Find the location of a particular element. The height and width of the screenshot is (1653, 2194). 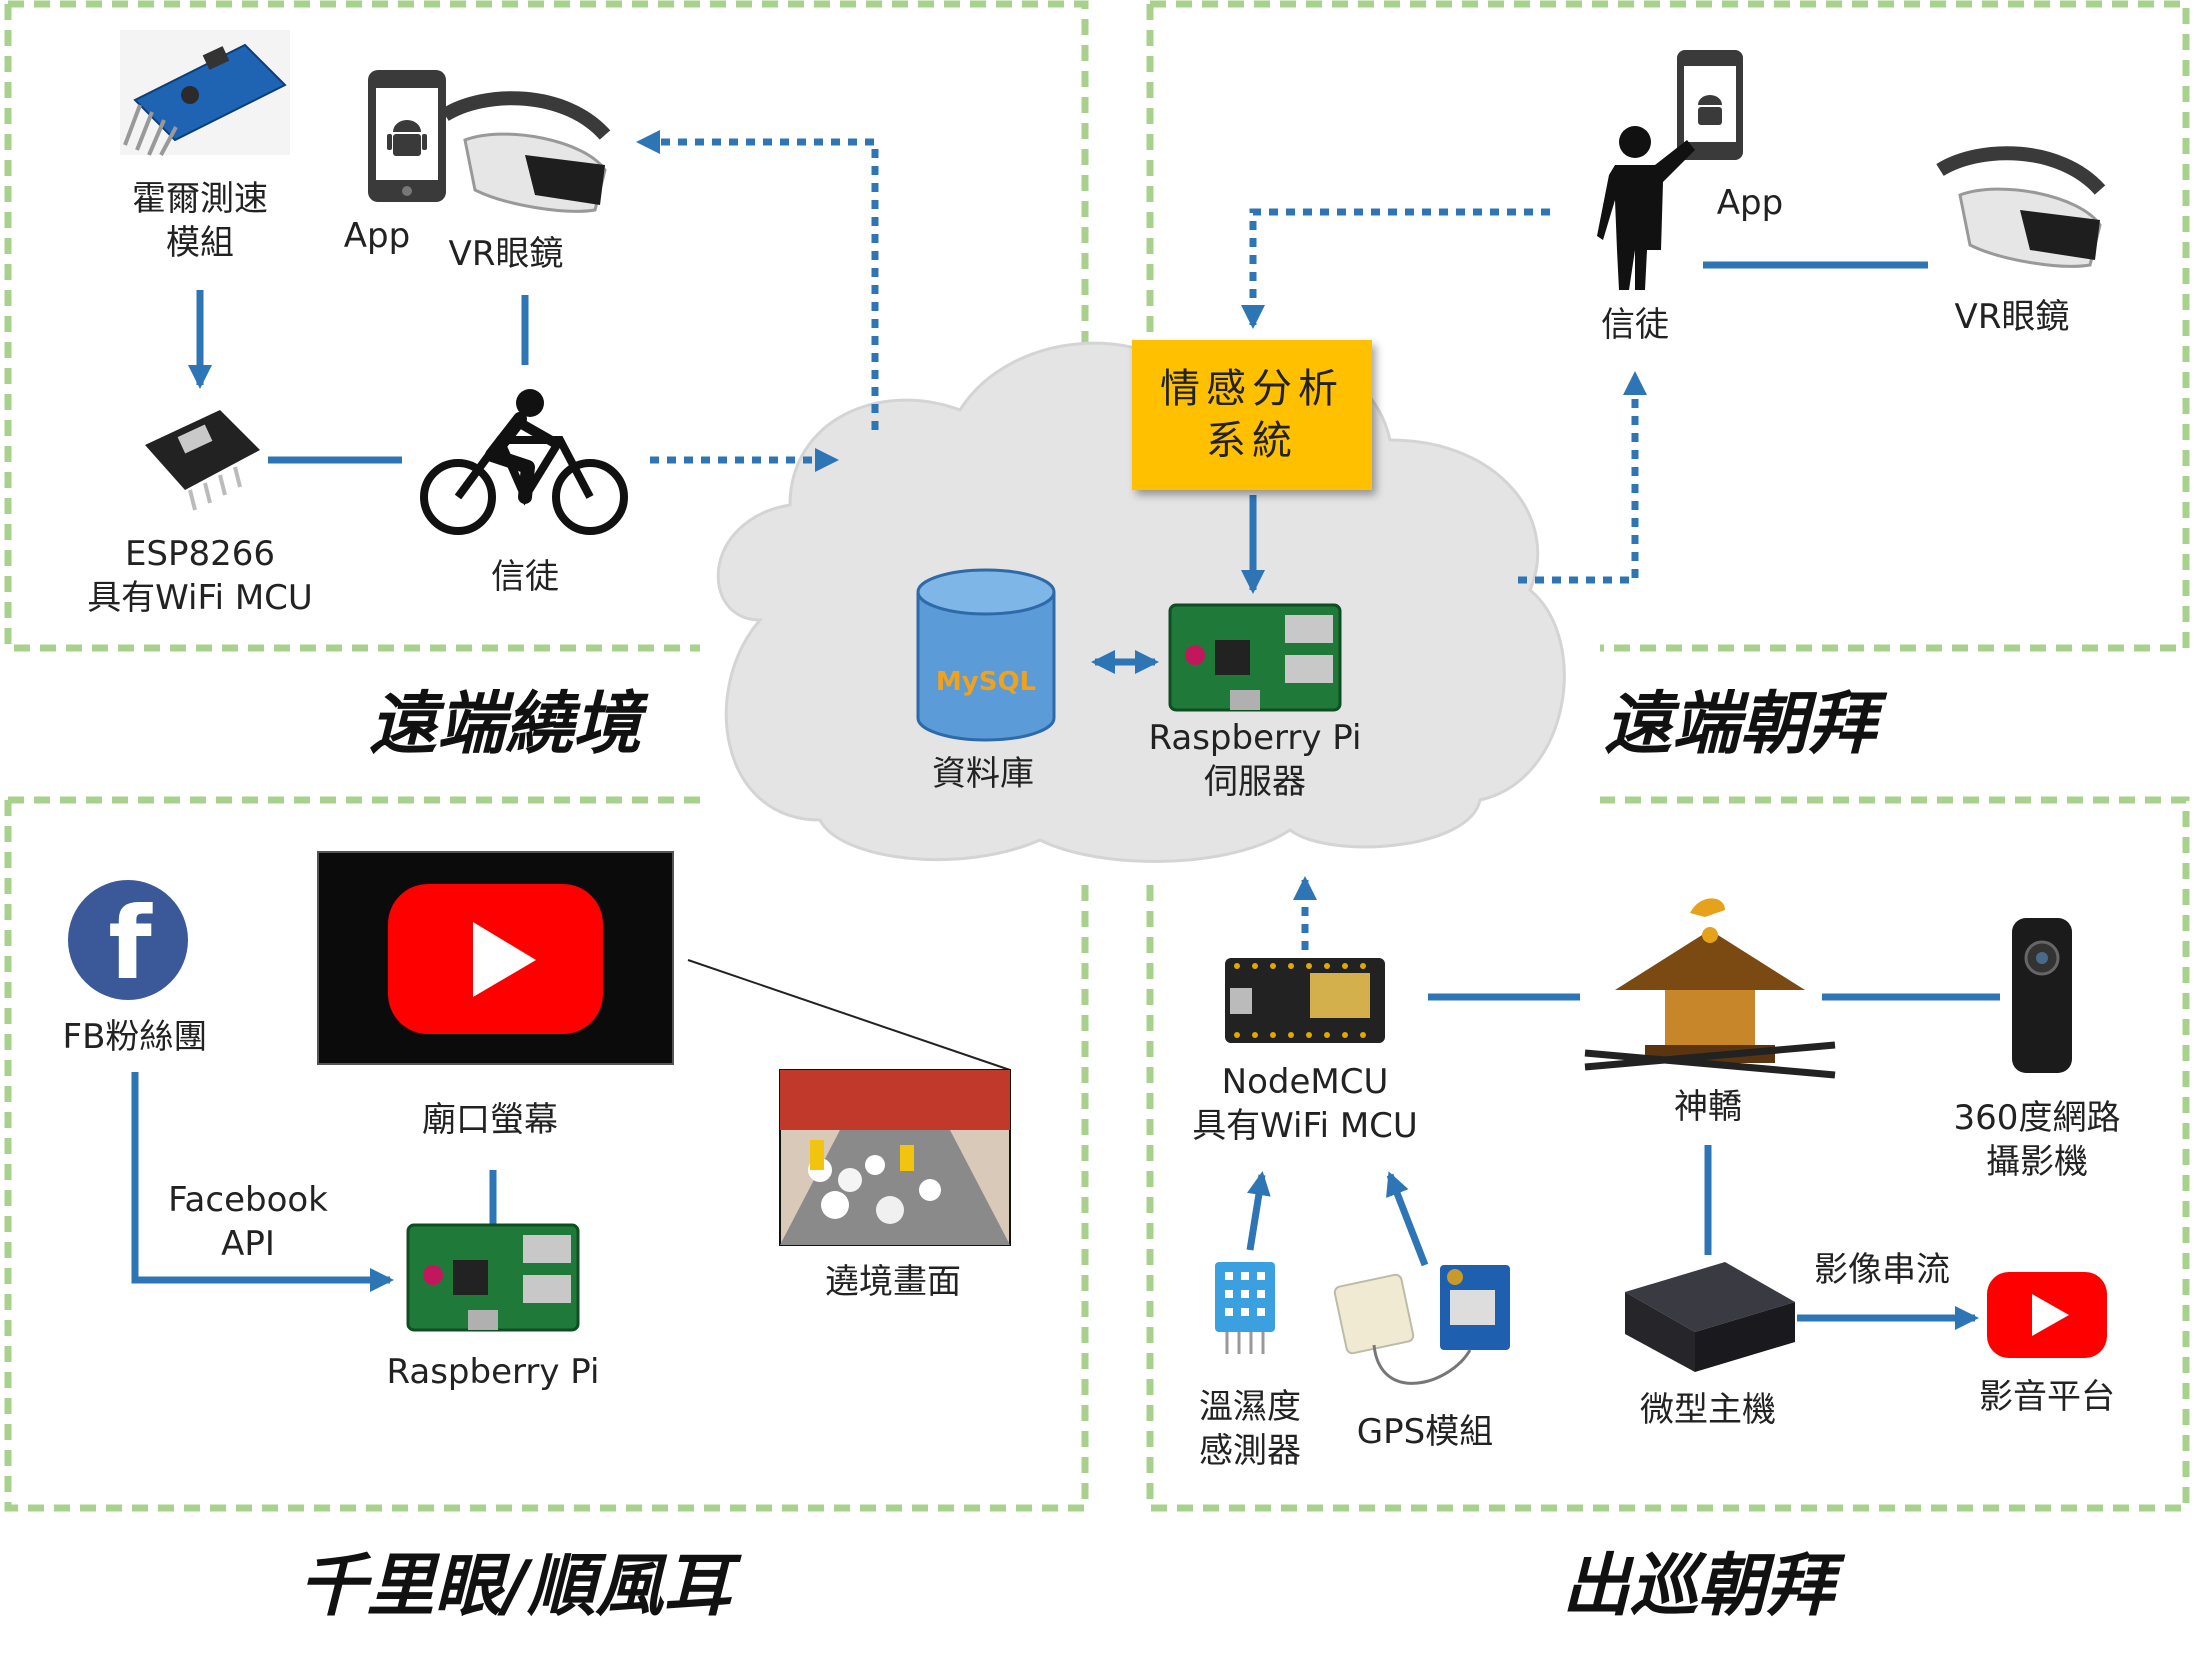

server-label: Raspberry Pi 伺服器 is located at coordinates (1255, 760).